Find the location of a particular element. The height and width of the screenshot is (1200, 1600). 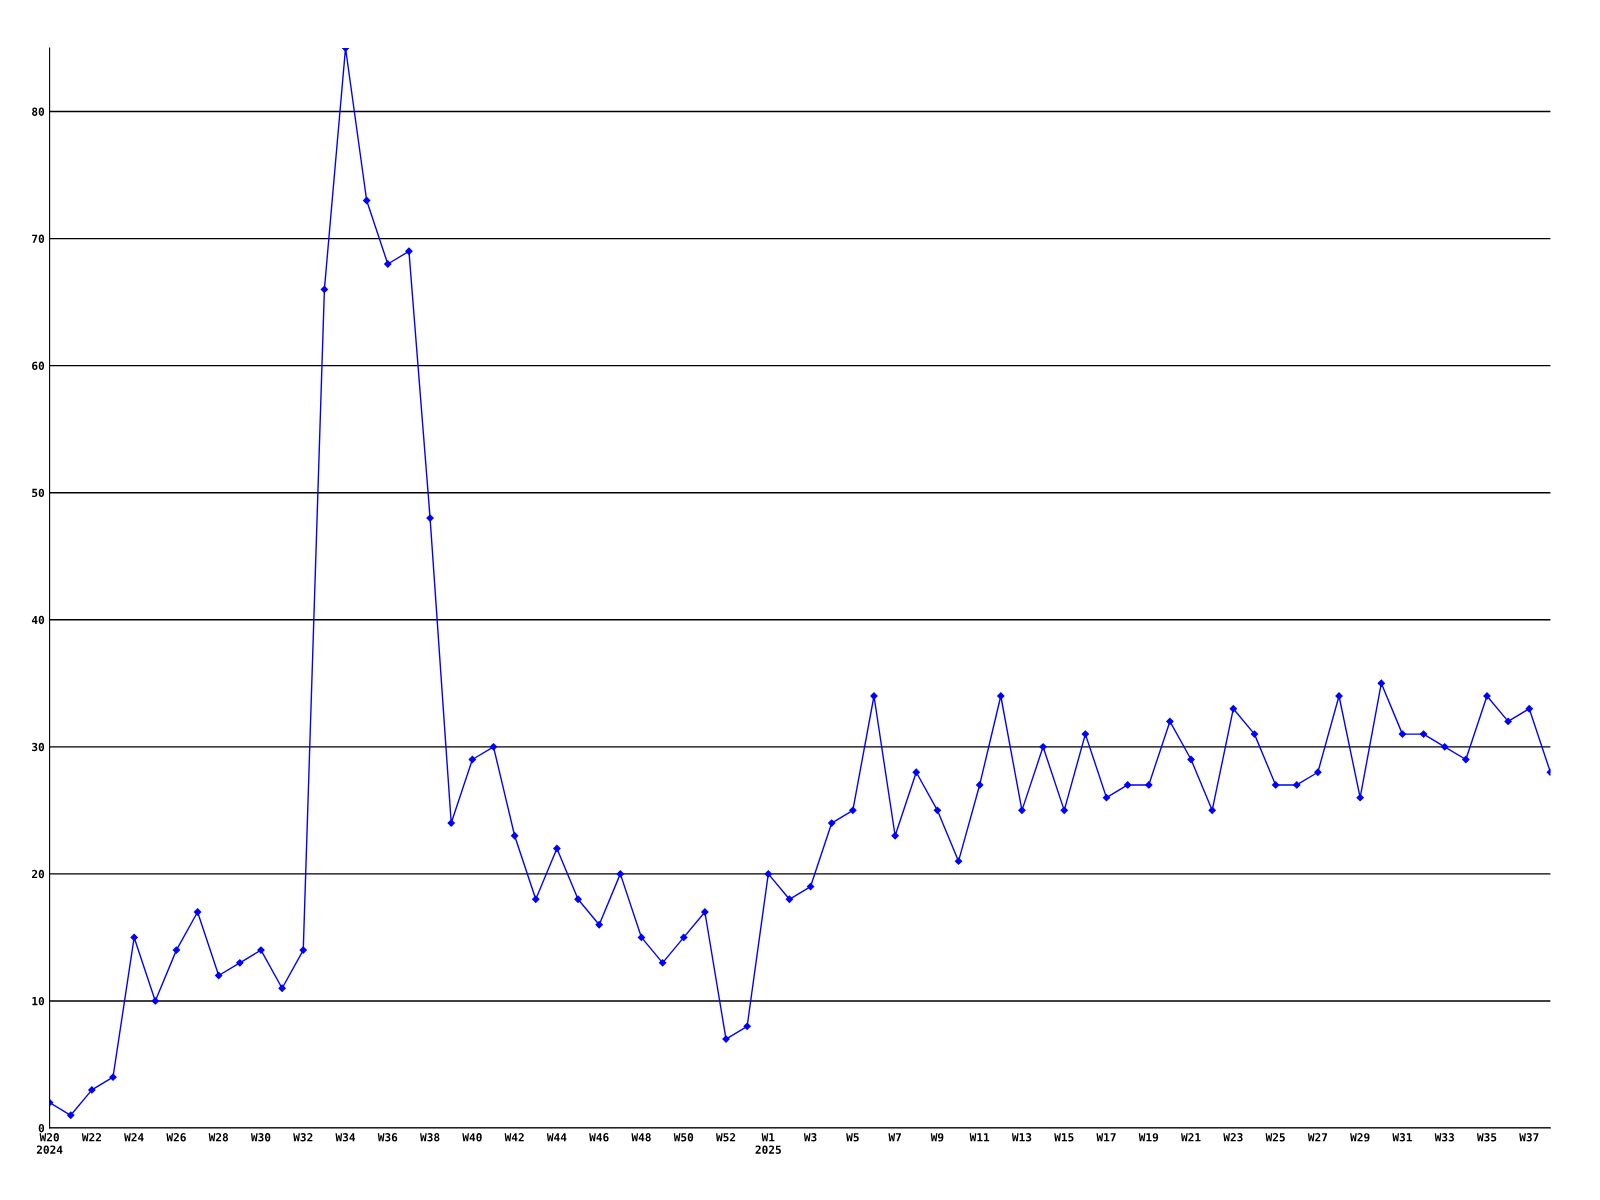

x-tick-label: W9 is located at coordinates (937, 1137).